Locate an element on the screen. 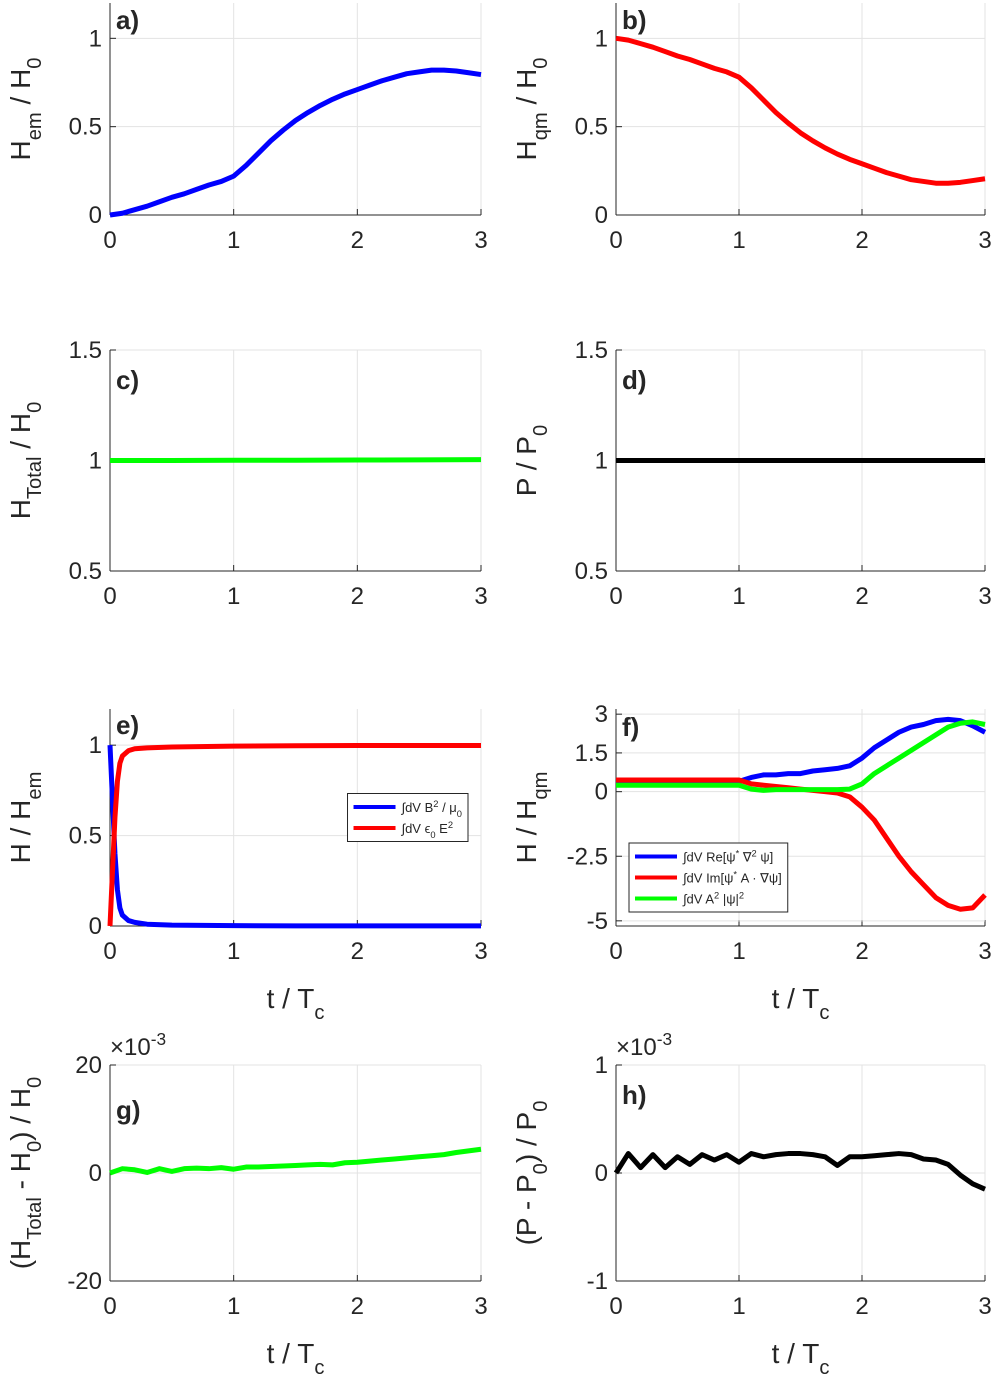 The image size is (996, 1376). legend-label-part: A · ∇ψ] is located at coordinates (759, 878).